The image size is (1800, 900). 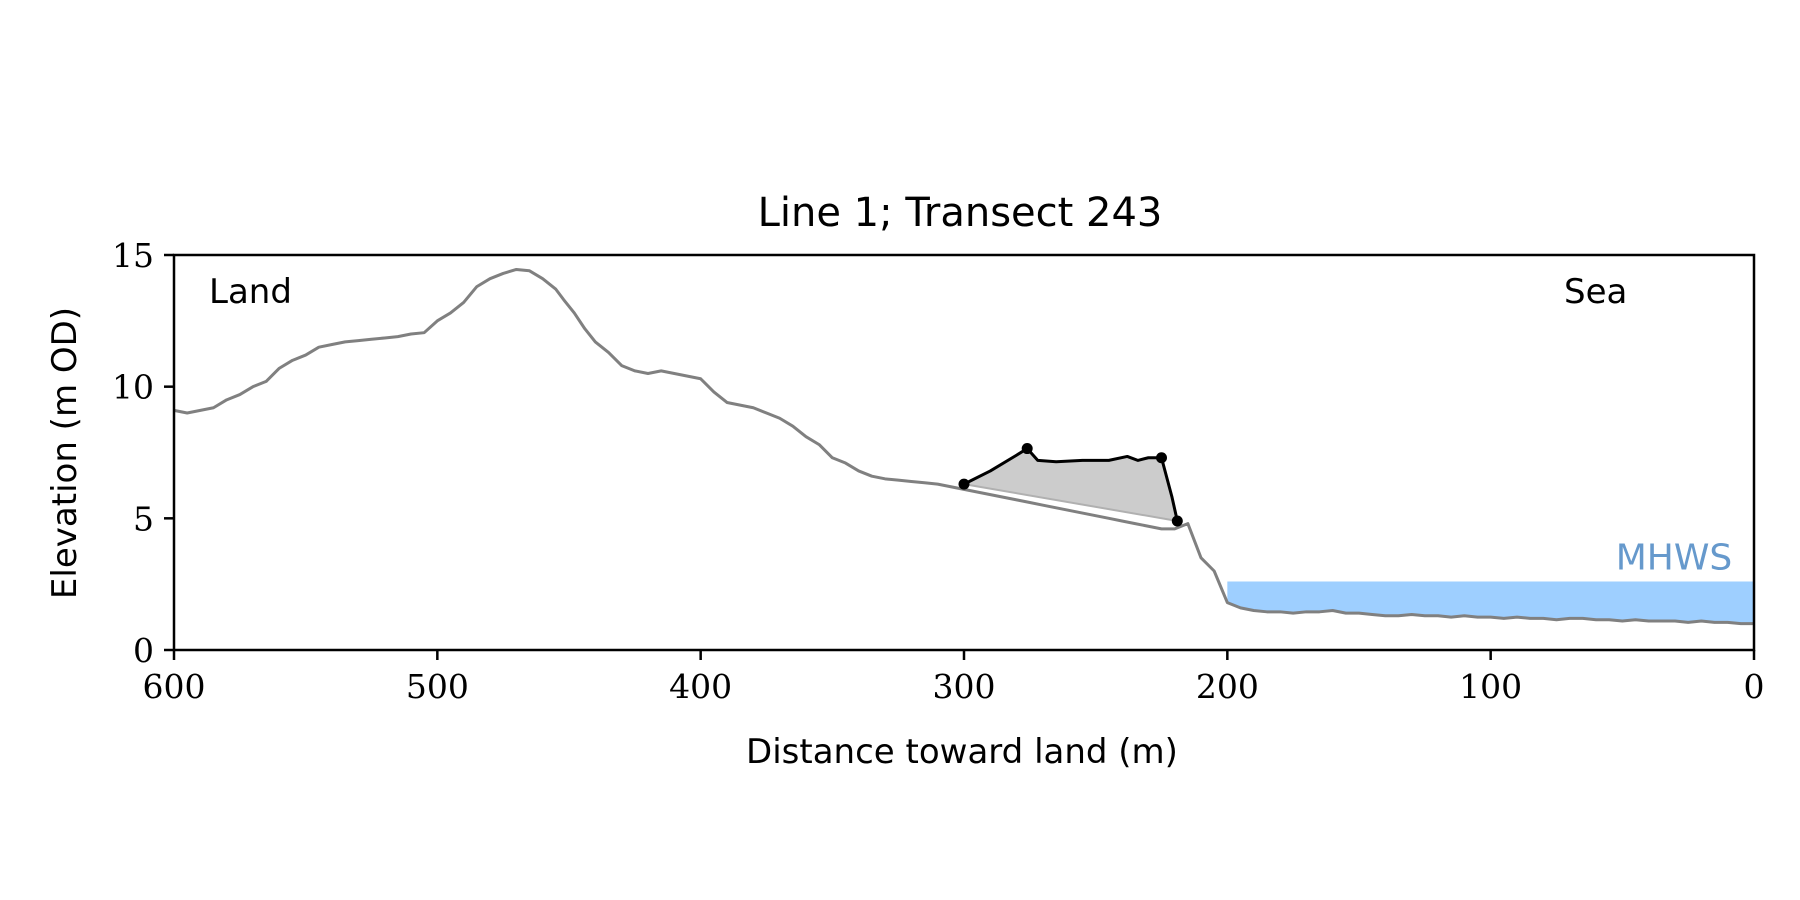 What do you see at coordinates (133, 387) in the screenshot?
I see `y-tick-label: 10` at bounding box center [133, 387].